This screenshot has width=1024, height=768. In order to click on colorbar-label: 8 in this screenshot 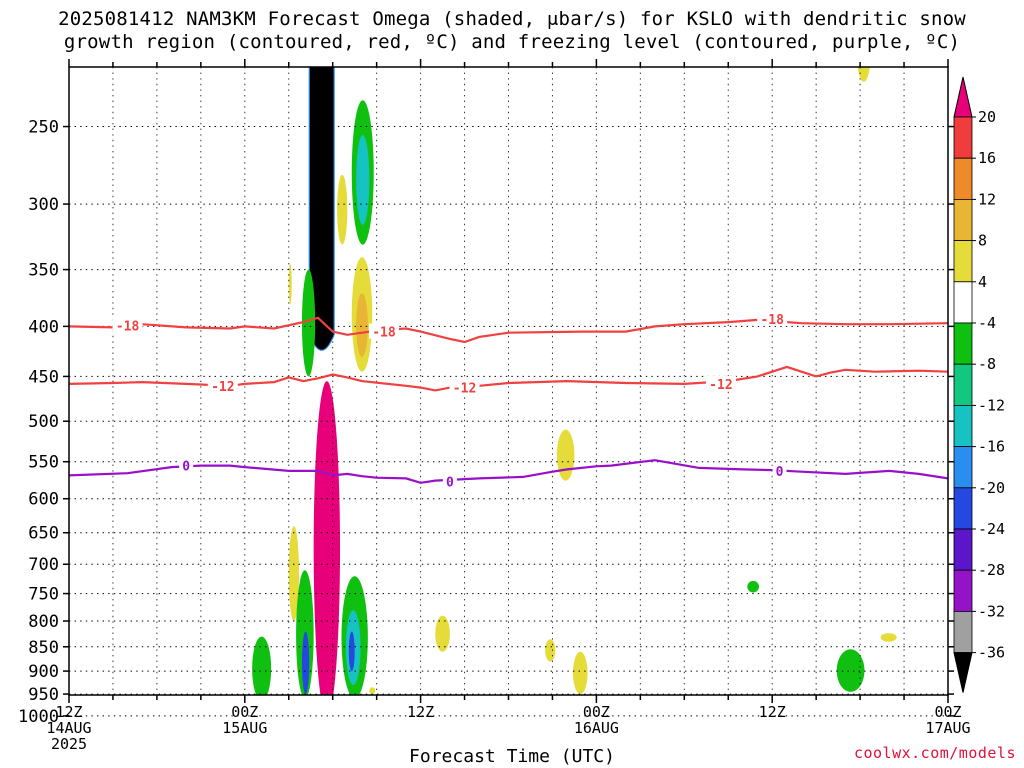, I will do `click(982, 241)`.